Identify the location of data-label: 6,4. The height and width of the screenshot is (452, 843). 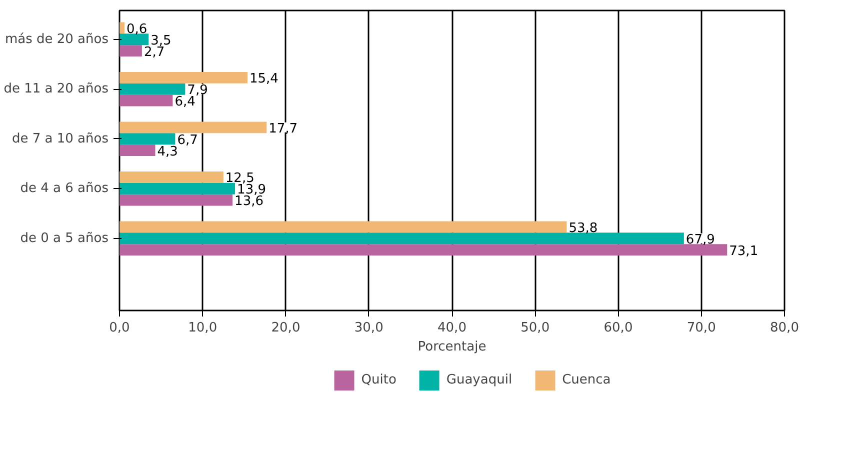
(185, 102).